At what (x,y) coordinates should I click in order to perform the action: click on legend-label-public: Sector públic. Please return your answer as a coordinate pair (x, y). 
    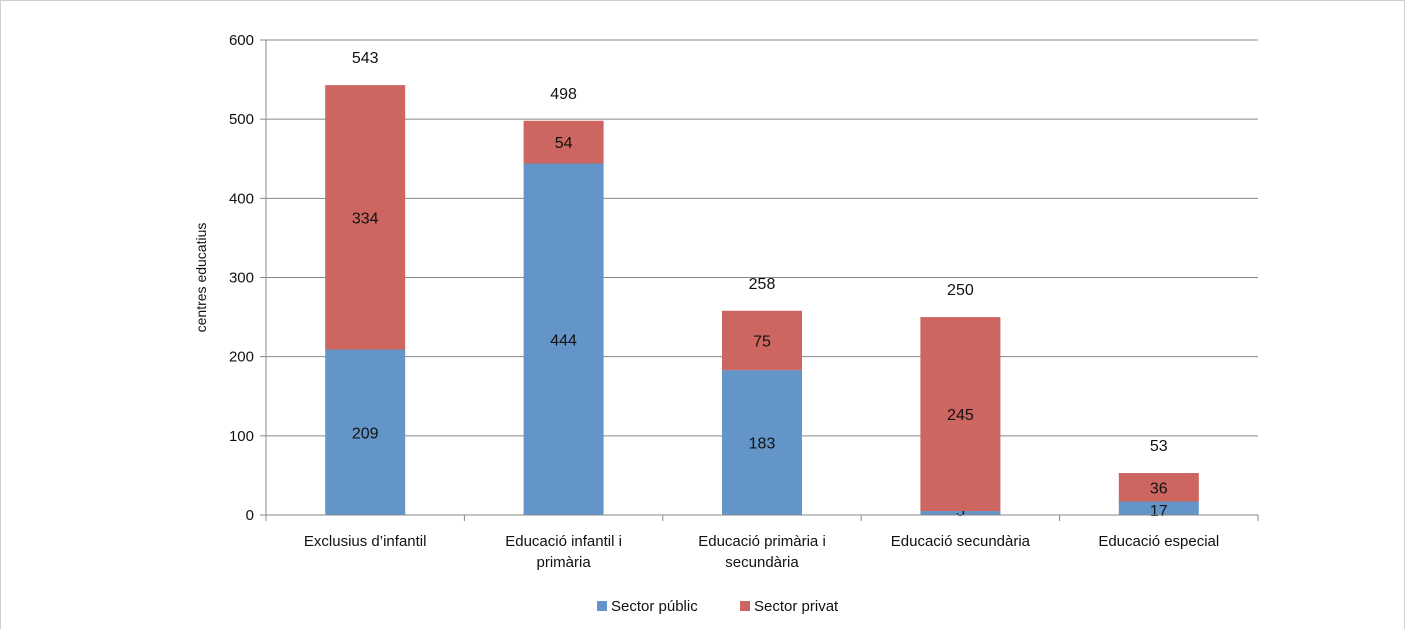
    Looking at the image, I should click on (654, 606).